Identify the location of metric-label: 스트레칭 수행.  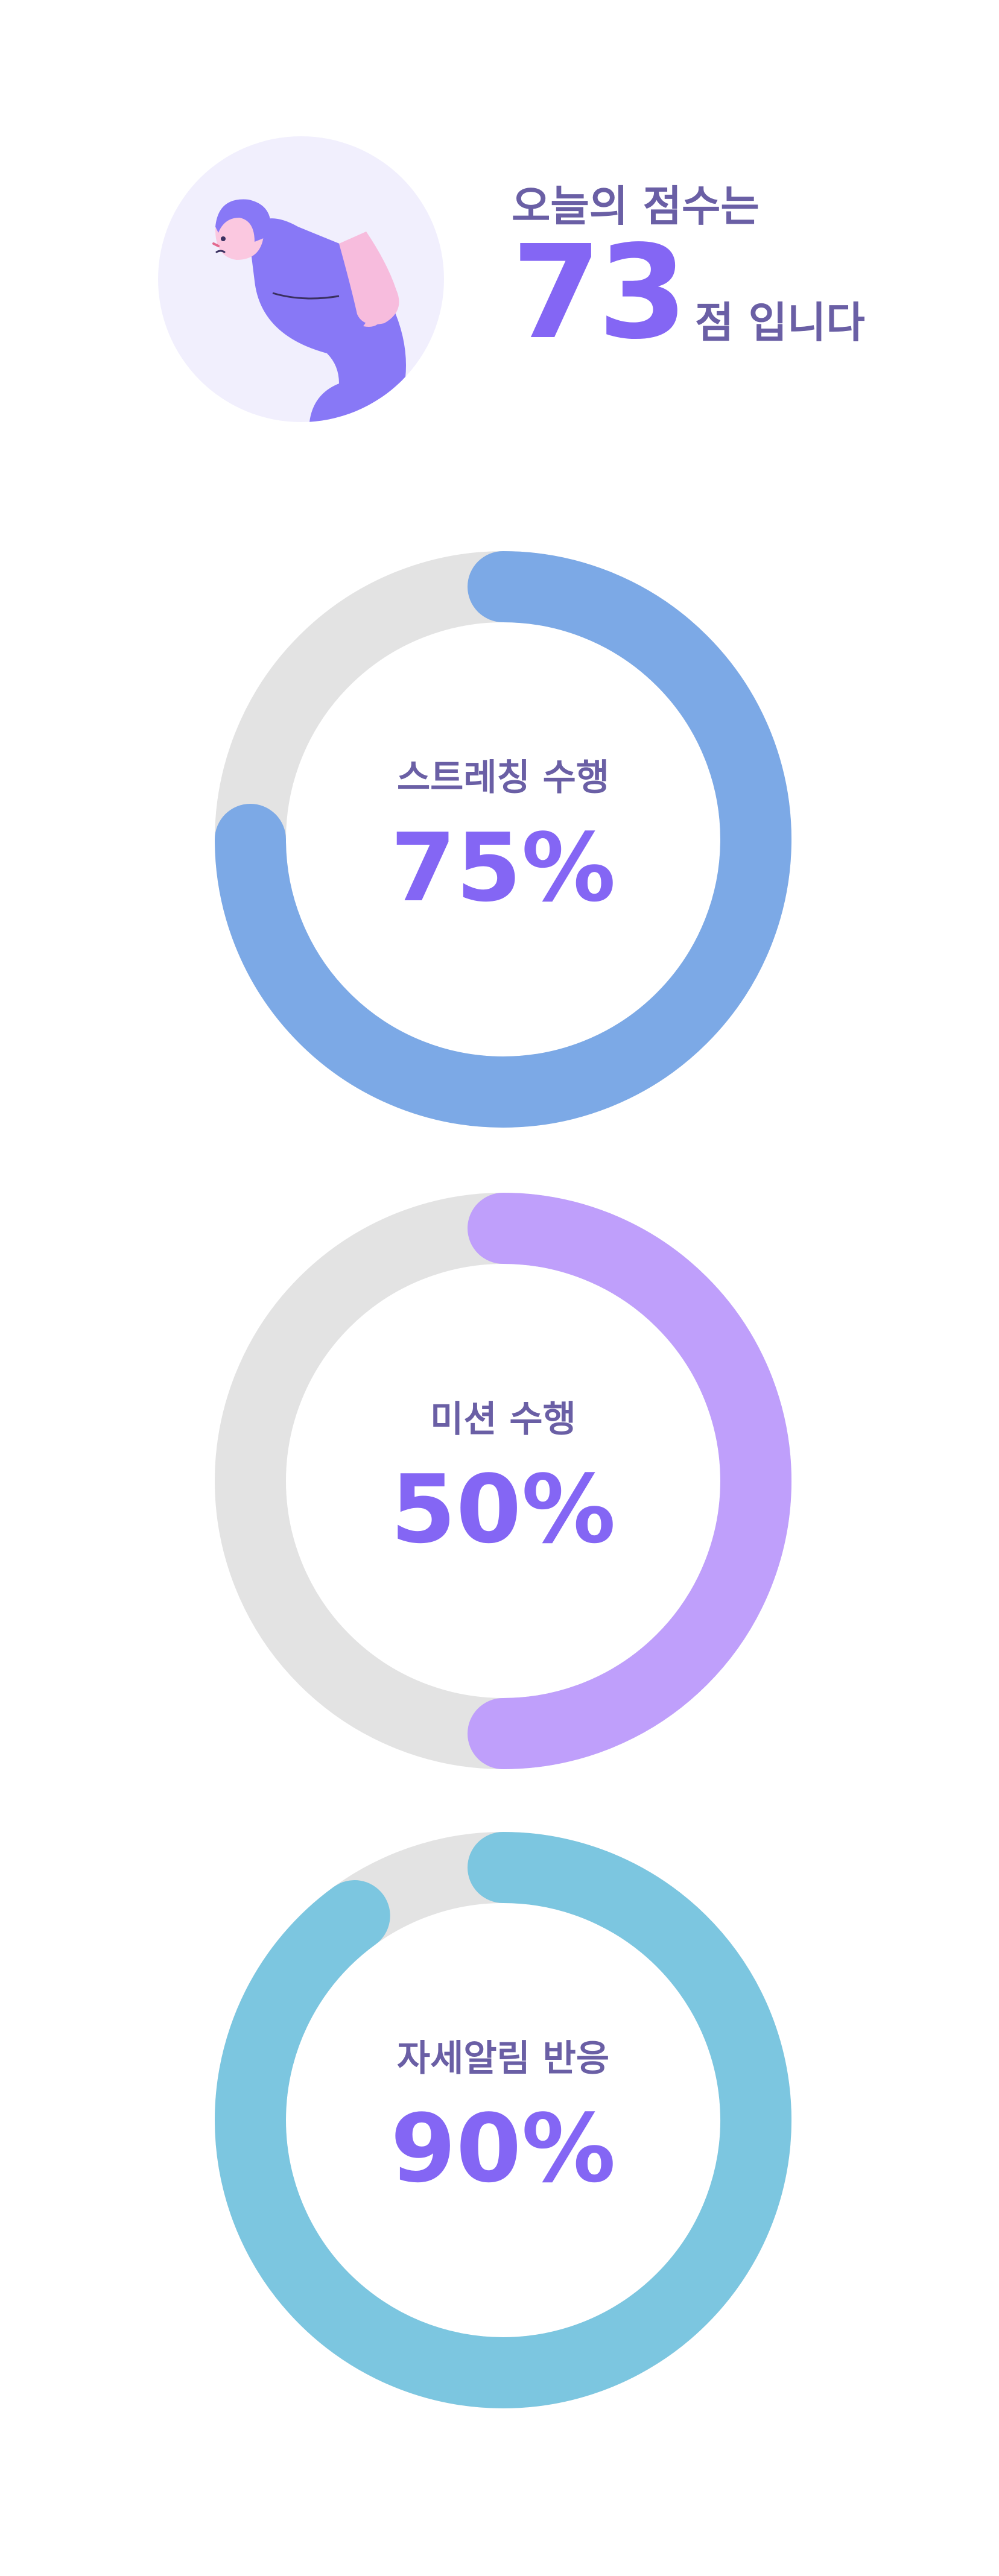
(503, 778).